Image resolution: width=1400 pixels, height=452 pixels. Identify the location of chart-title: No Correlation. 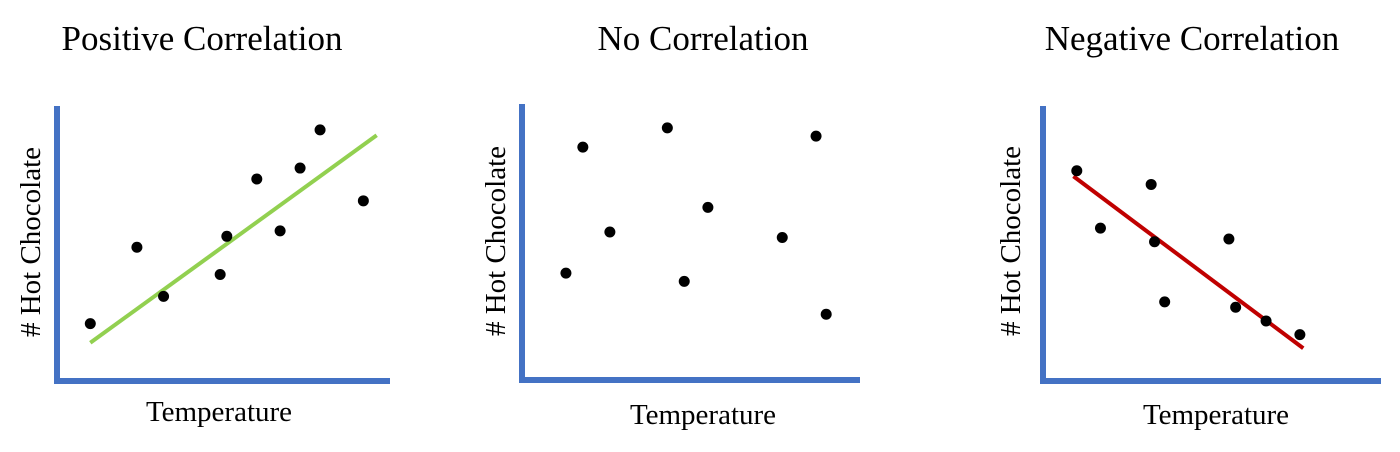
(703, 38).